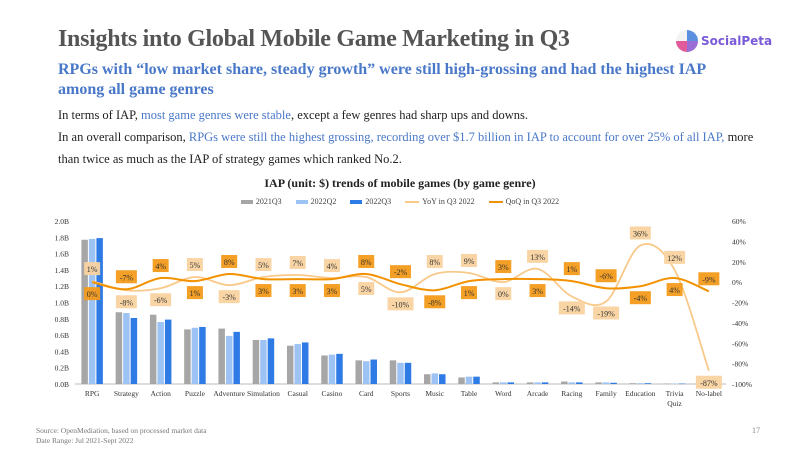 The image size is (800, 450). I want to click on category-label: Quiz, so click(674, 403).